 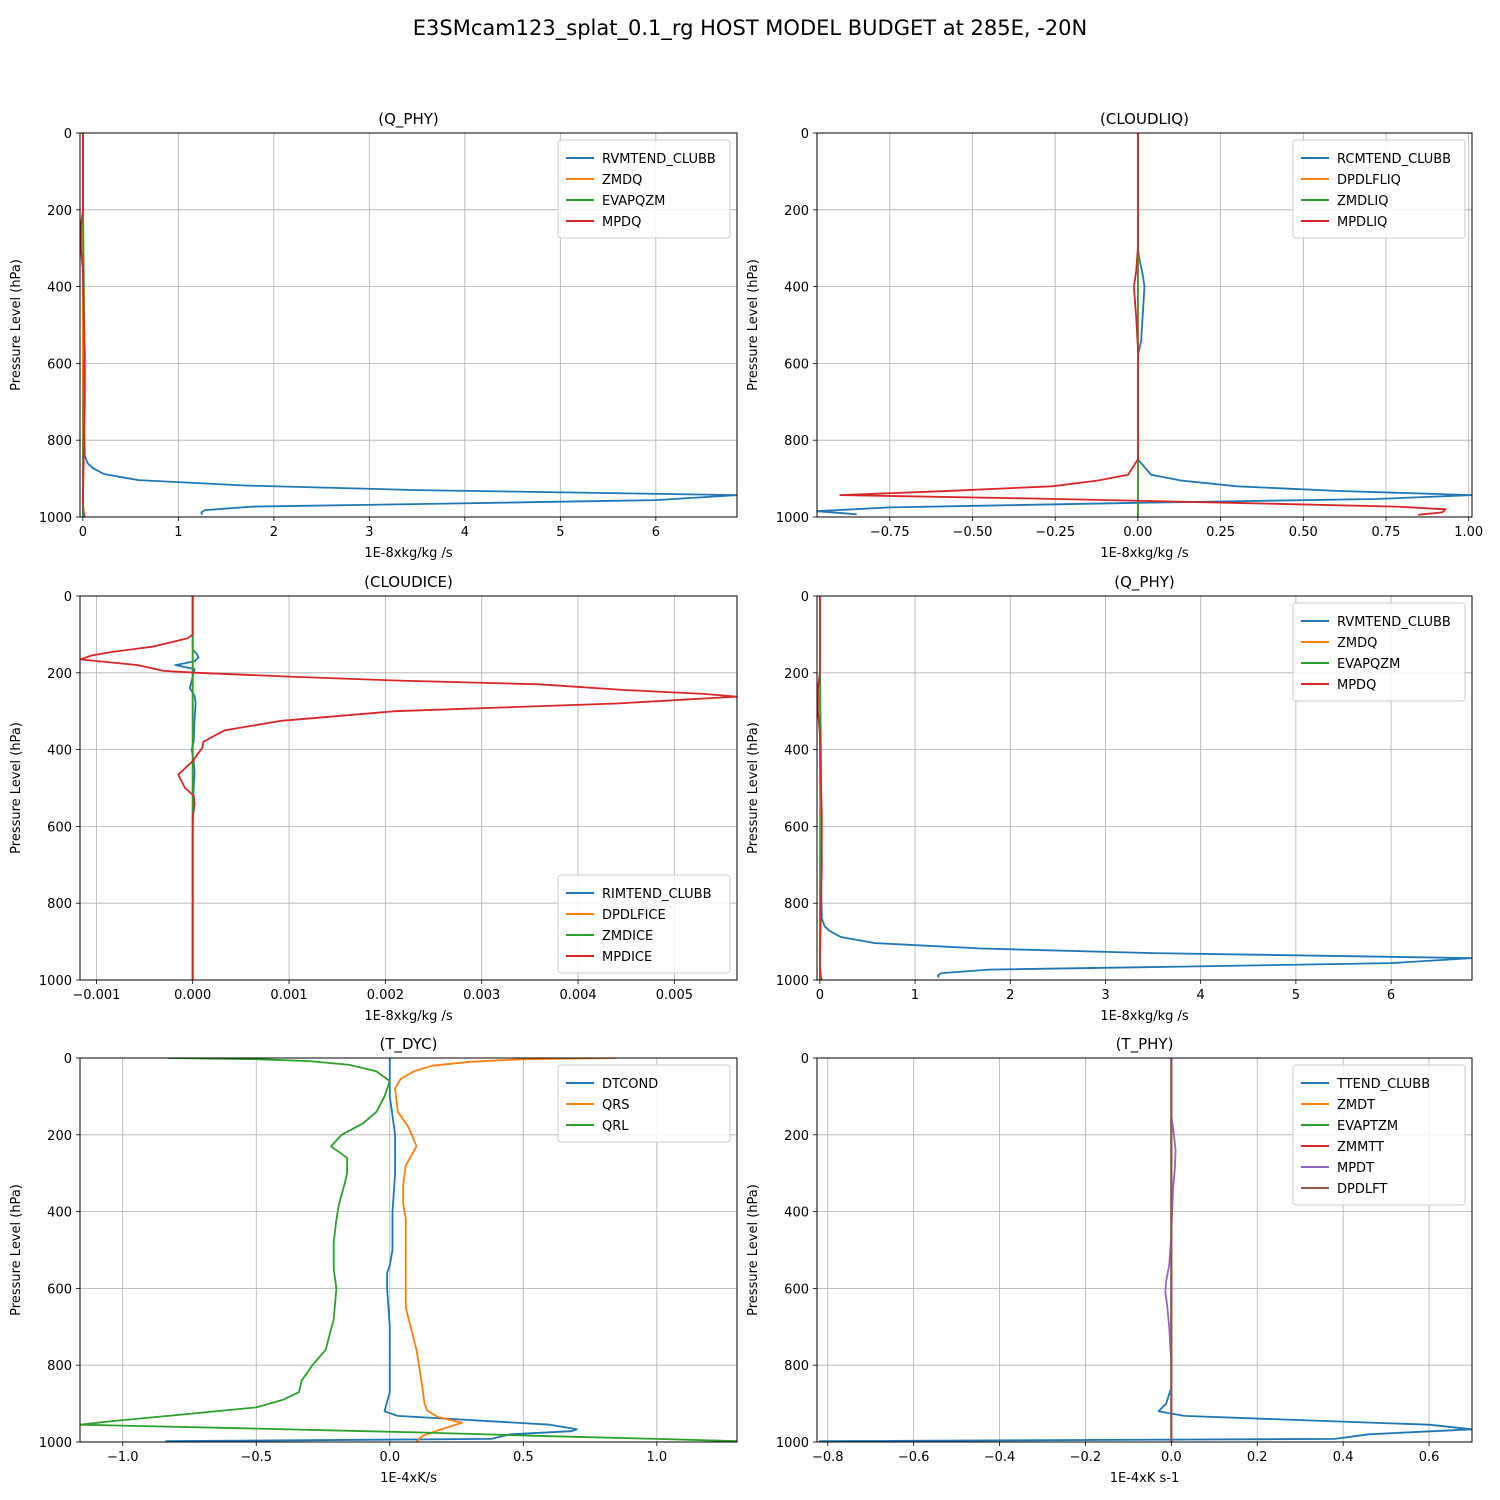 What do you see at coordinates (1383, 1084) in the screenshot?
I see `legend-entry: TTEND_CLUBB` at bounding box center [1383, 1084].